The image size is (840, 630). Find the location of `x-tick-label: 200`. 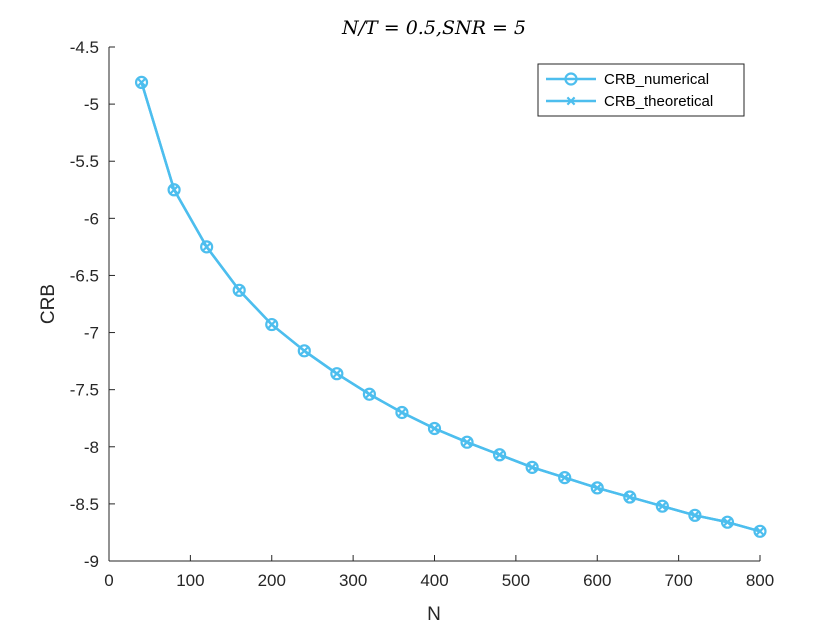

x-tick-label: 200 is located at coordinates (272, 580).